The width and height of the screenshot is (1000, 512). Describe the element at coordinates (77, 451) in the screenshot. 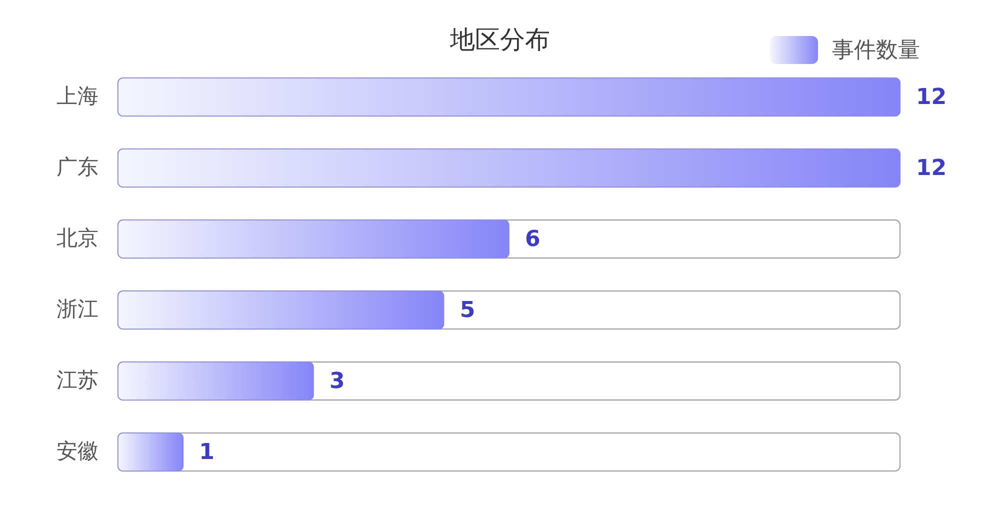

I see `y-tick-label: 安徽` at that location.